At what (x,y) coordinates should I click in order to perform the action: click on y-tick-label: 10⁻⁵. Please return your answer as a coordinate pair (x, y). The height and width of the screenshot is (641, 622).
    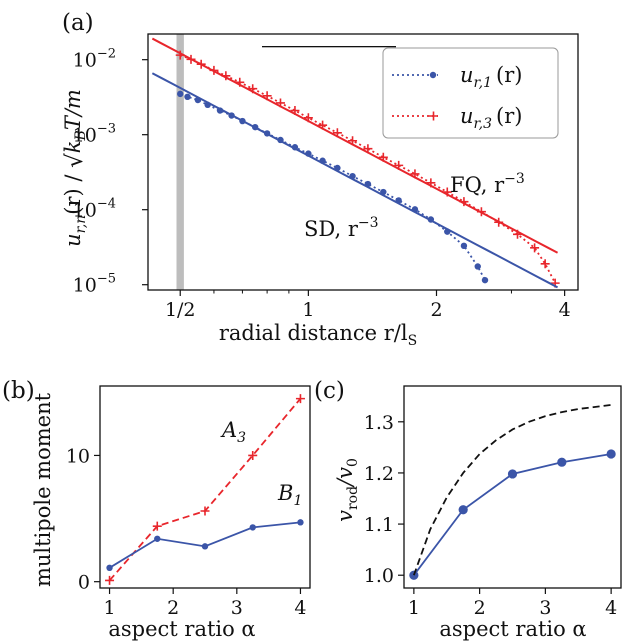
    Looking at the image, I should click on (94, 284).